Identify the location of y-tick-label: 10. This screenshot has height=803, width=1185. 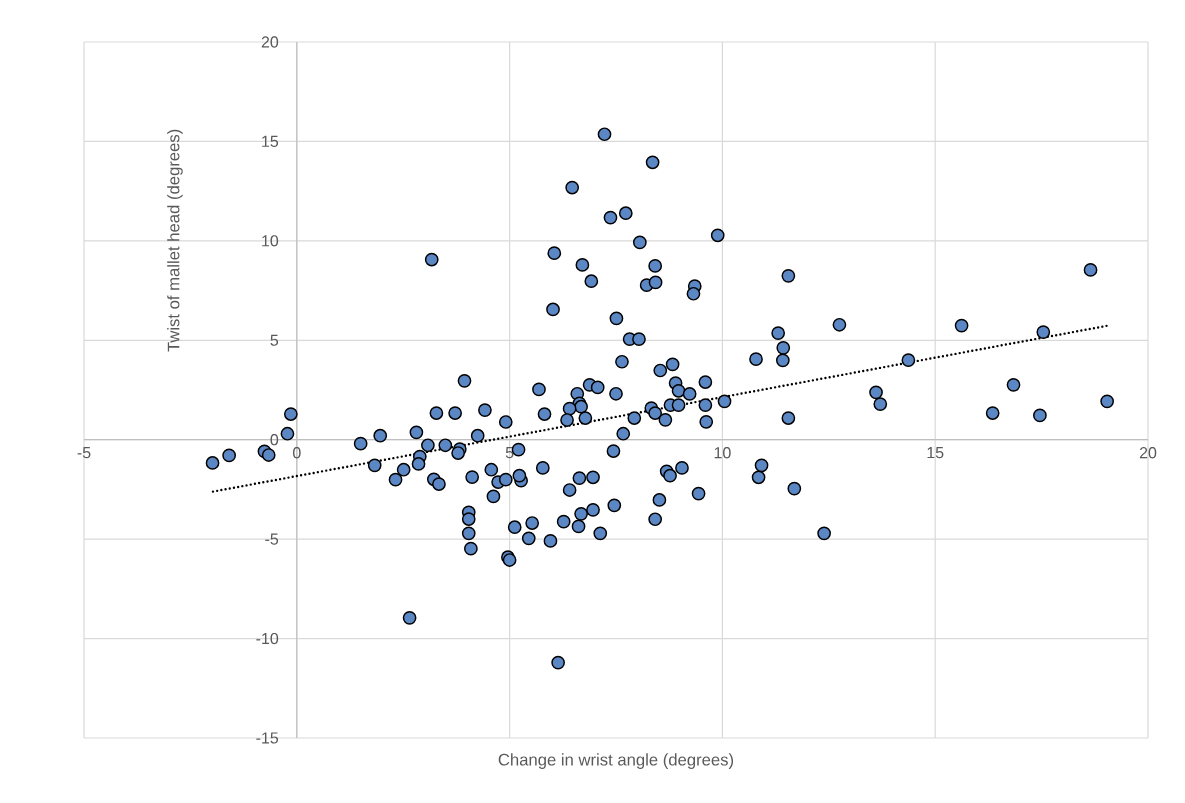
(270, 241).